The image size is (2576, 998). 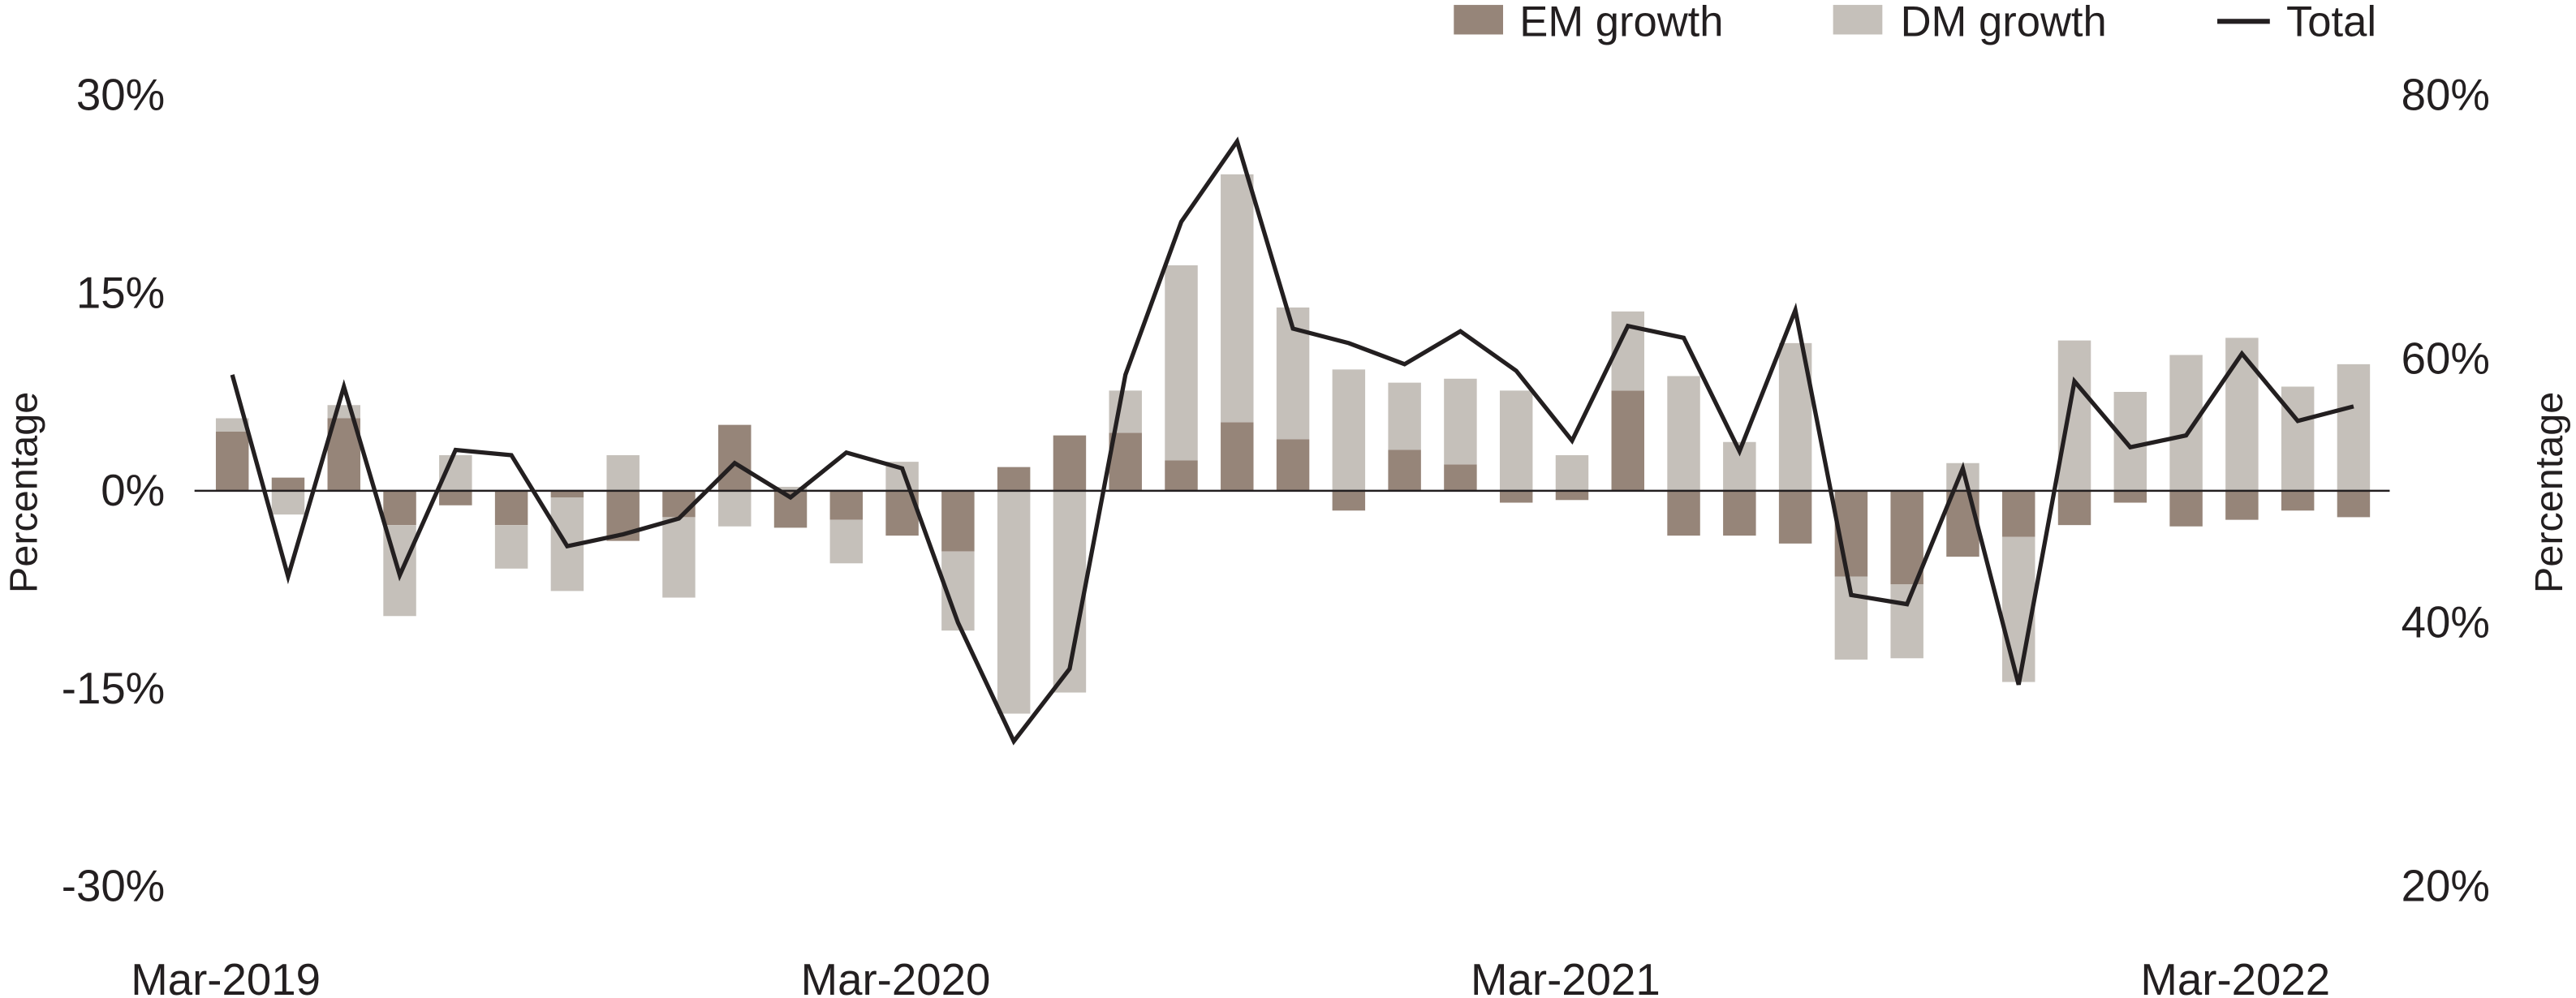 What do you see at coordinates (1479, 20) in the screenshot?
I see `legend-swatch-em` at bounding box center [1479, 20].